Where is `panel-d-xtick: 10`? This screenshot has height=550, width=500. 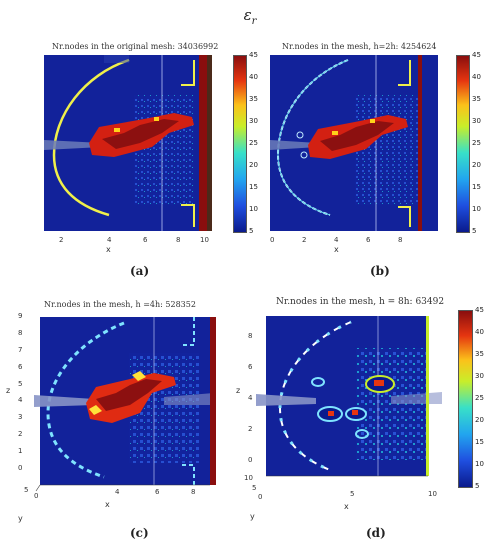
panel-d-xtick: 10 is located at coordinates (432, 494).